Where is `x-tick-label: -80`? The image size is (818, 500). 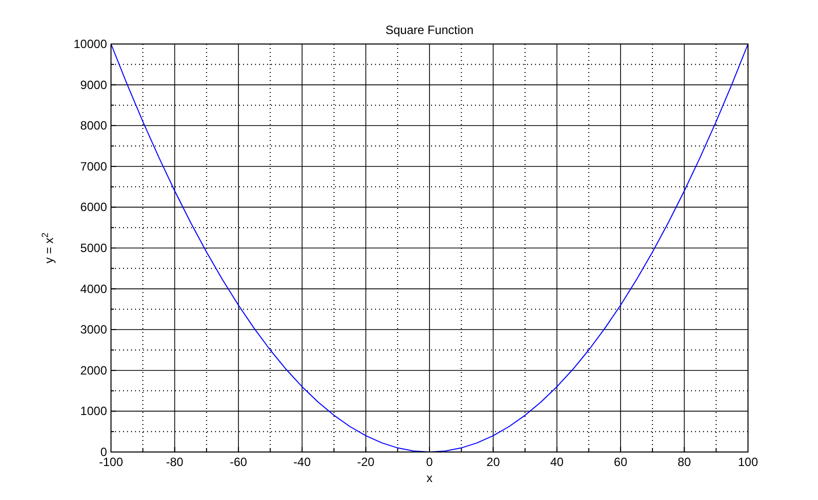 x-tick-label: -80 is located at coordinates (175, 462).